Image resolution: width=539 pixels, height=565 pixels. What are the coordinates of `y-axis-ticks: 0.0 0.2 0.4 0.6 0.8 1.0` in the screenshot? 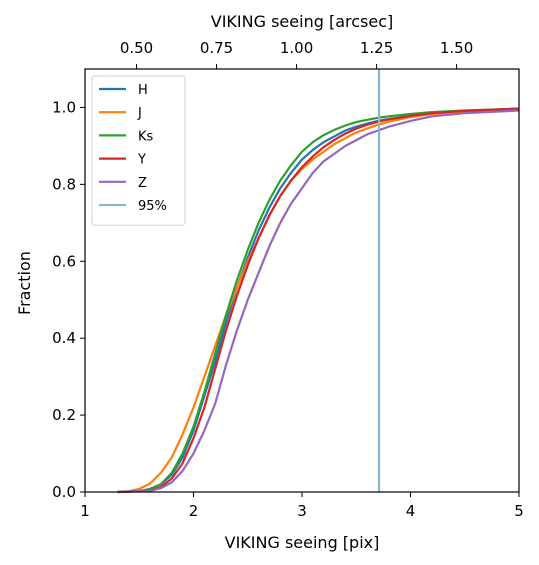 It's located at (68, 299).